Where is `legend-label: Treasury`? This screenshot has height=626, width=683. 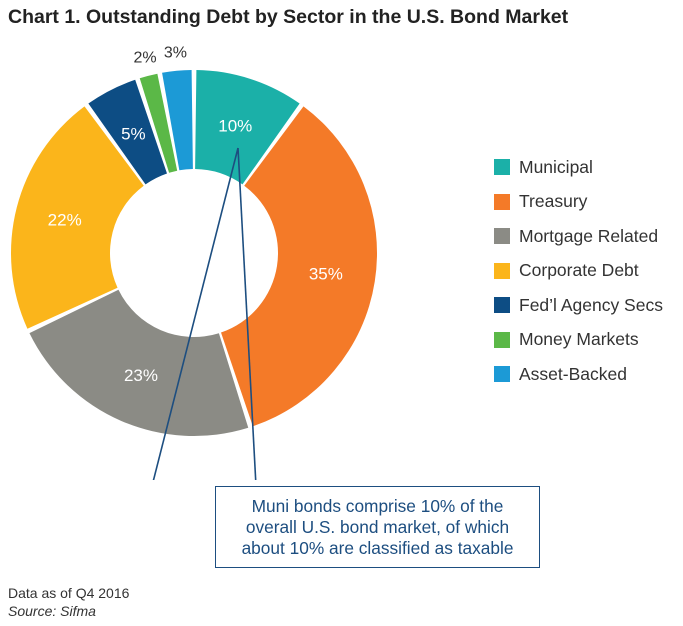
legend-label: Treasury is located at coordinates (553, 201).